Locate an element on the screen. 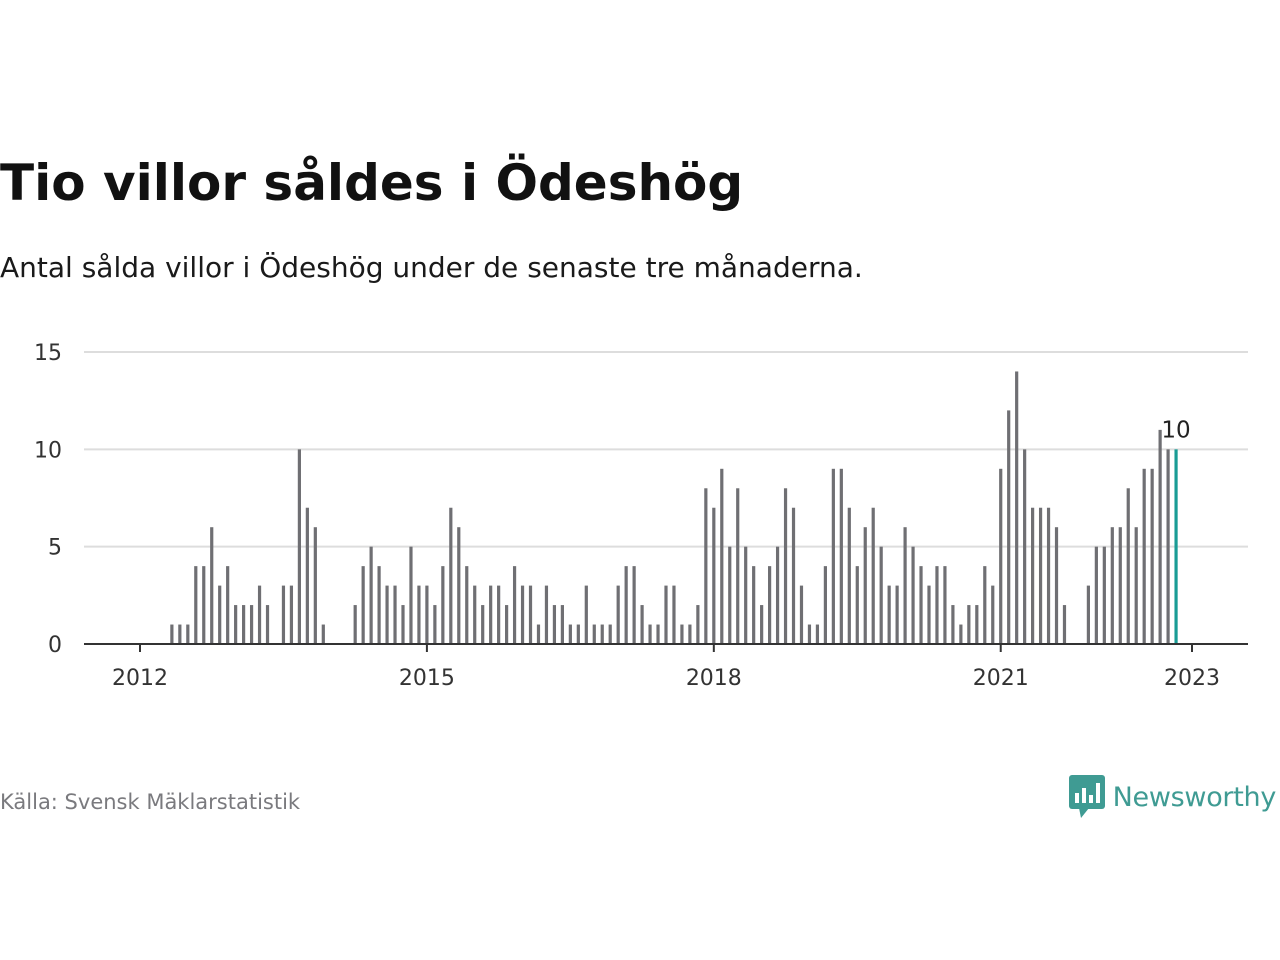 The height and width of the screenshot is (960, 1280). source-note: Källa: Svensk Mäklarstatistik is located at coordinates (150, 802).